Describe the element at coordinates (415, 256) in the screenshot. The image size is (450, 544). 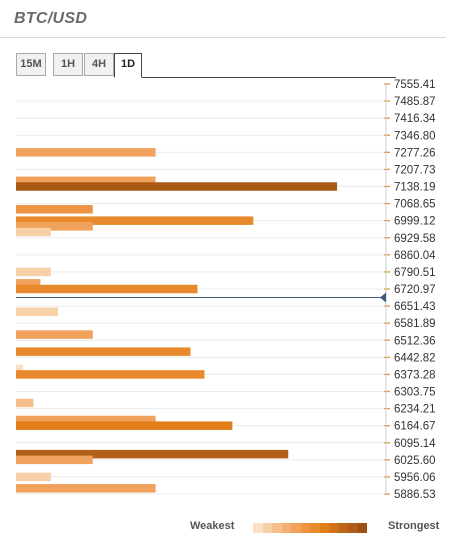
I see `price-tick-label: 6860.04` at that location.